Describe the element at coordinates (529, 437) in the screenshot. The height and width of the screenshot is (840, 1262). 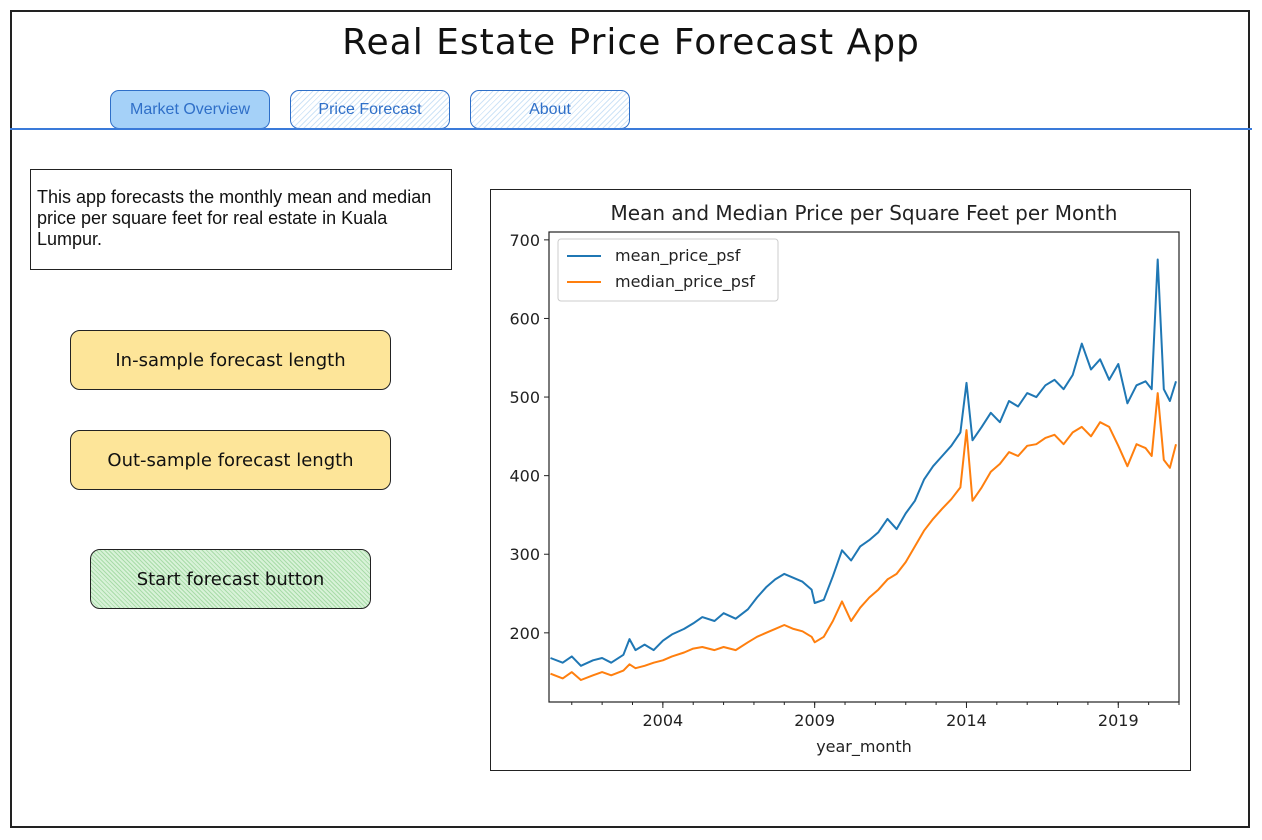
I see `y-axis: 200 300 400 500 600 700` at that location.